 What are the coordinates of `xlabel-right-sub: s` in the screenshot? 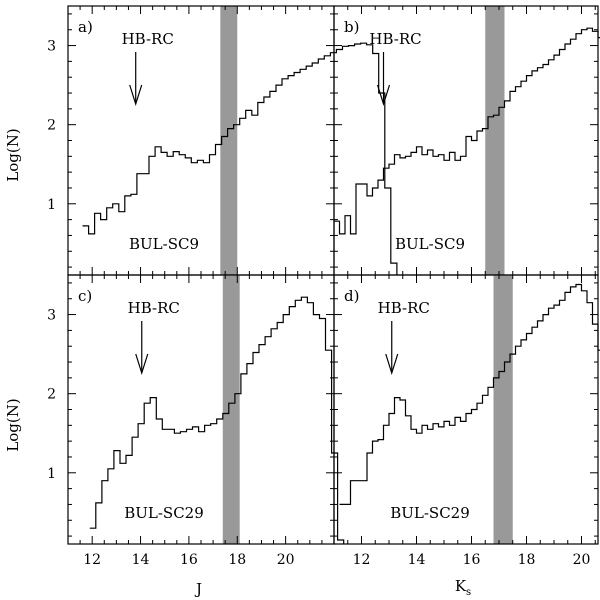 It's located at (468, 592).